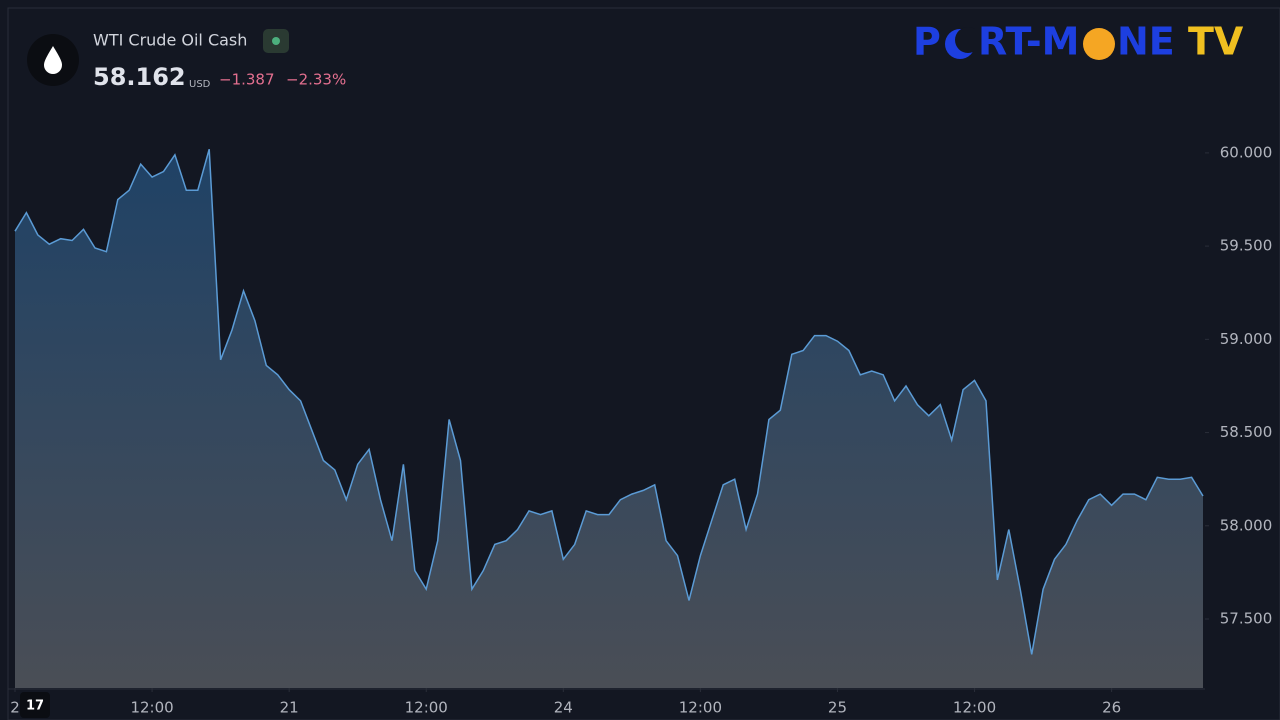 This screenshot has width=1280, height=720. What do you see at coordinates (1246, 619) in the screenshot?
I see `y-tick-label: 57.500` at bounding box center [1246, 619].